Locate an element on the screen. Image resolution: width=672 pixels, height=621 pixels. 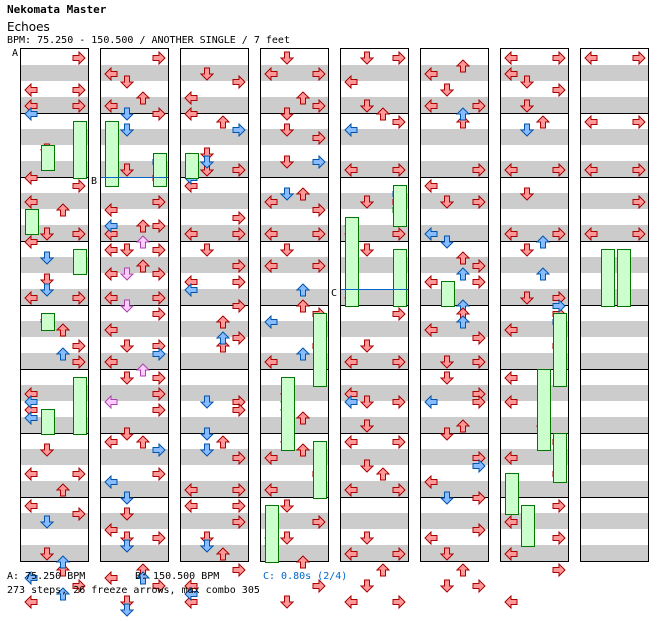
bpm-legend-b: B: 150.500 BPM is located at coordinates (177, 576).